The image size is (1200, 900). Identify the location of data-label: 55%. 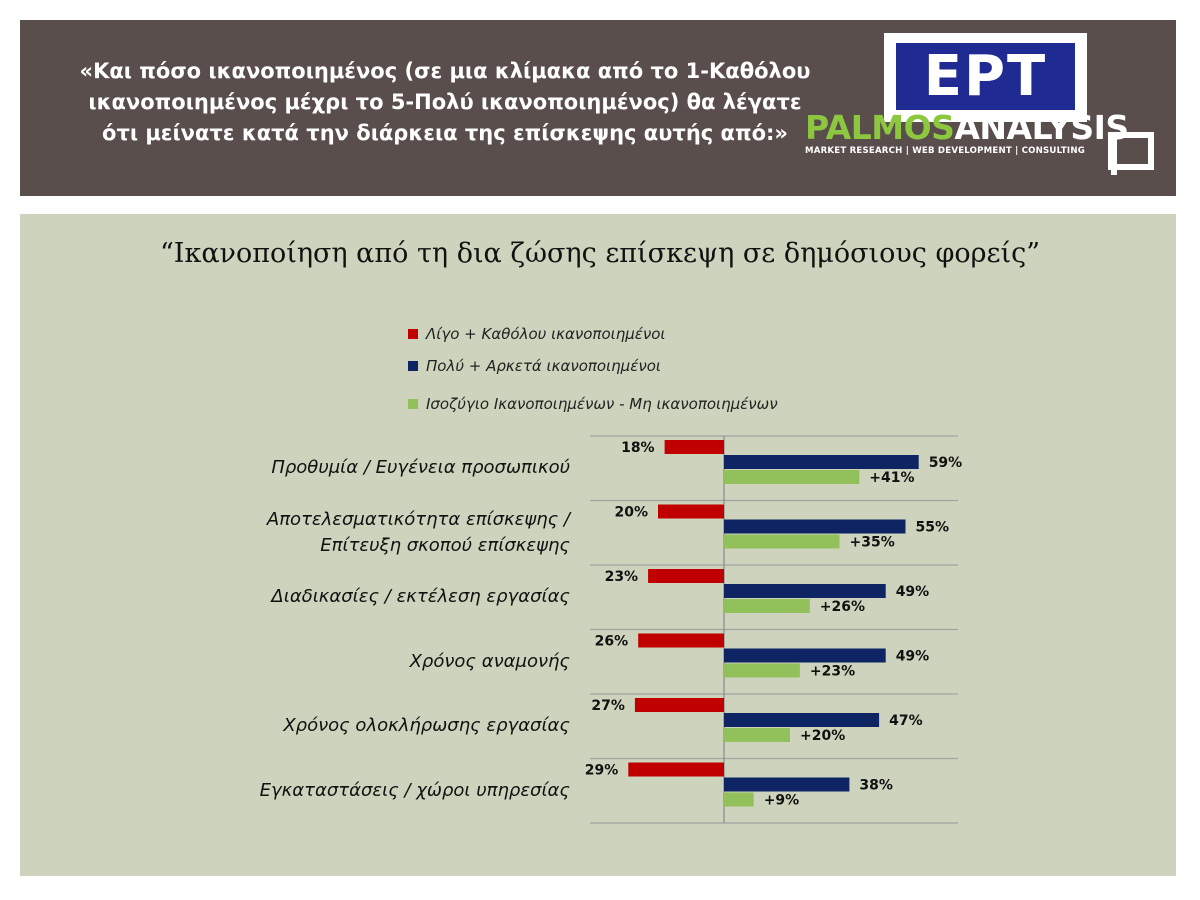
(933, 528).